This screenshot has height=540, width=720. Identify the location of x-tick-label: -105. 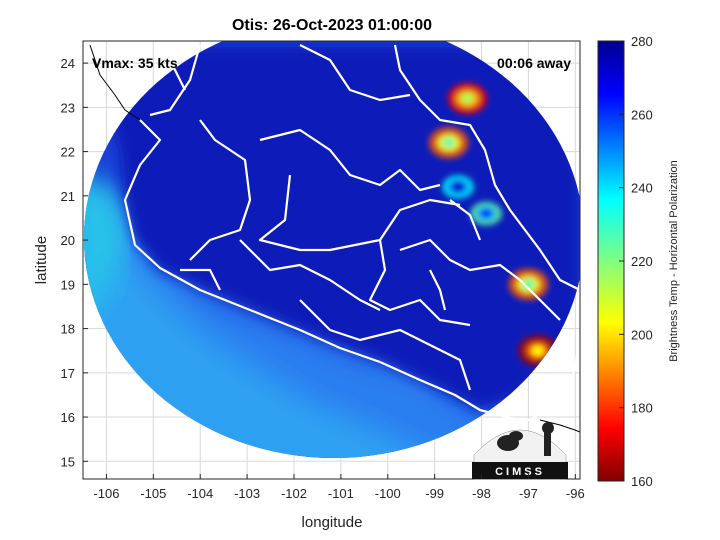
(153, 493).